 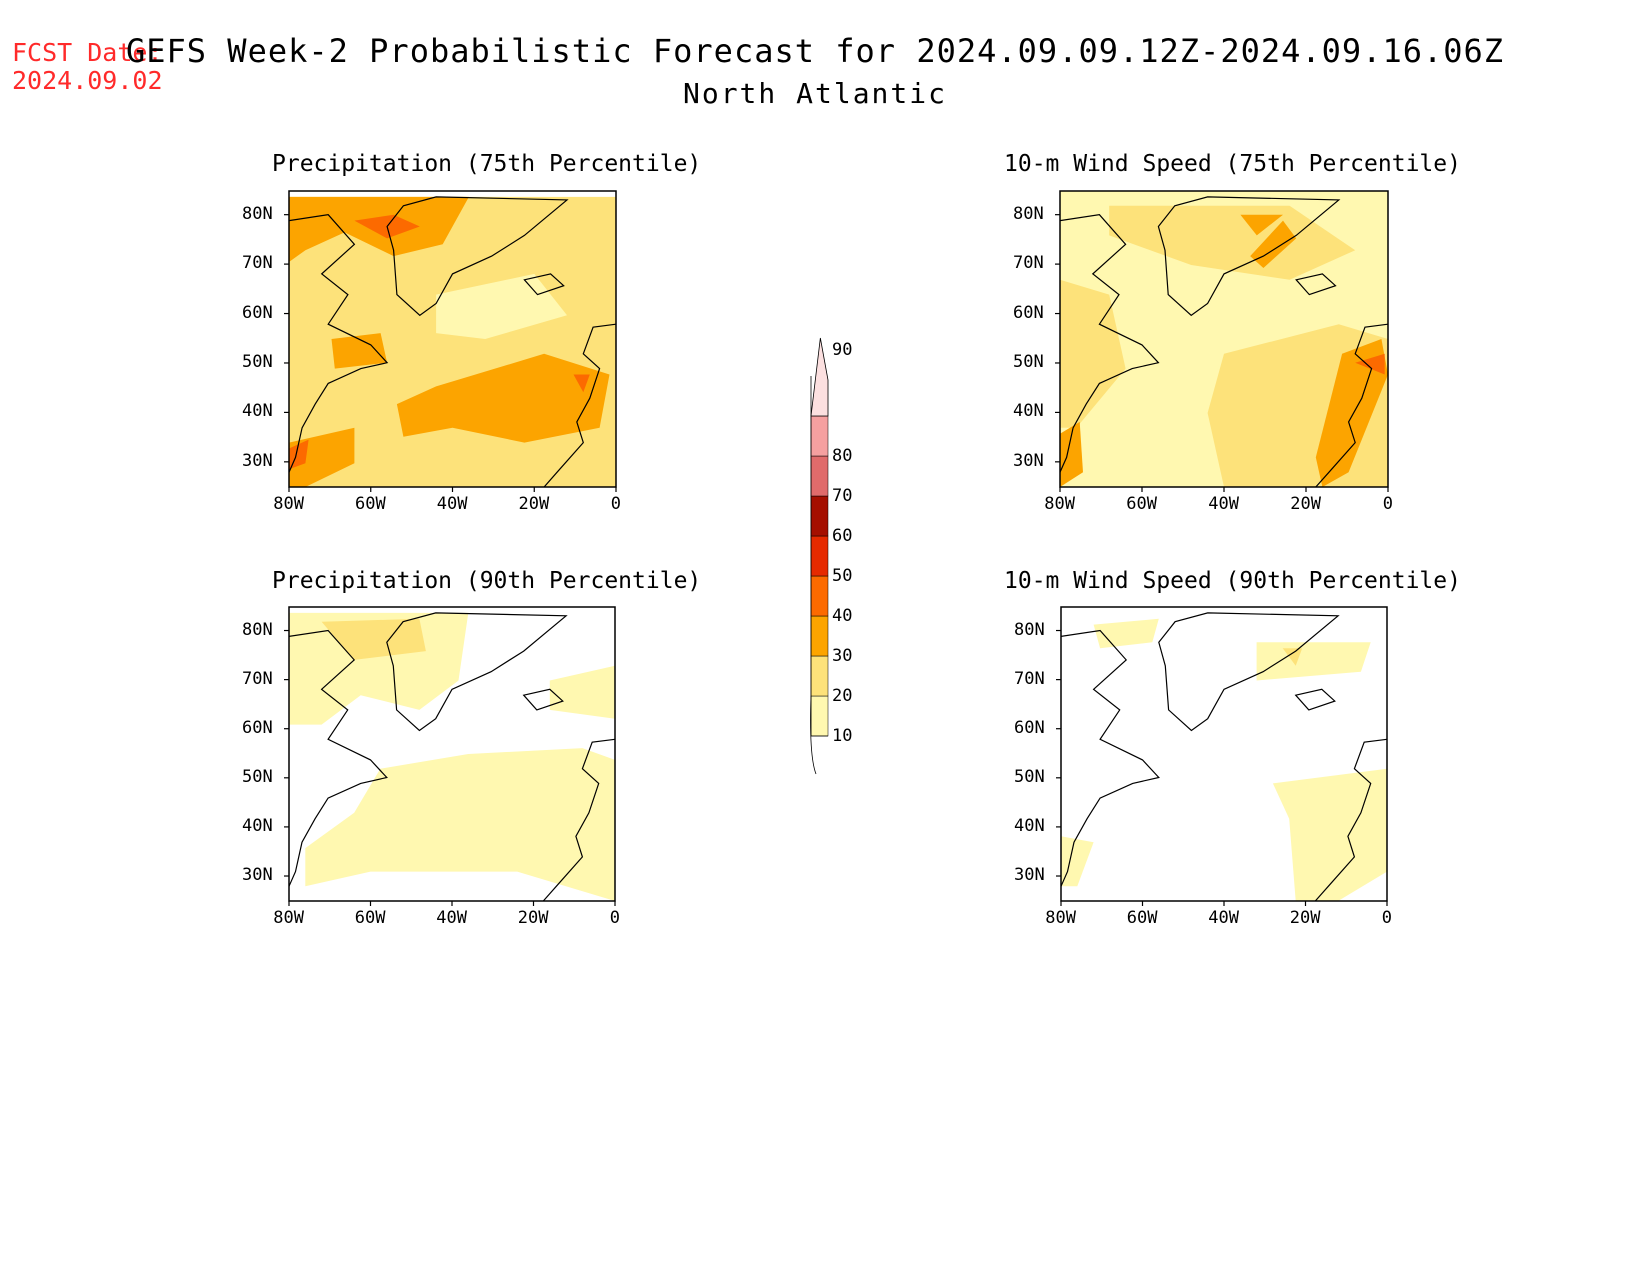 I want to click on page-subtitle: North Atlantic, so click(x=814, y=93).